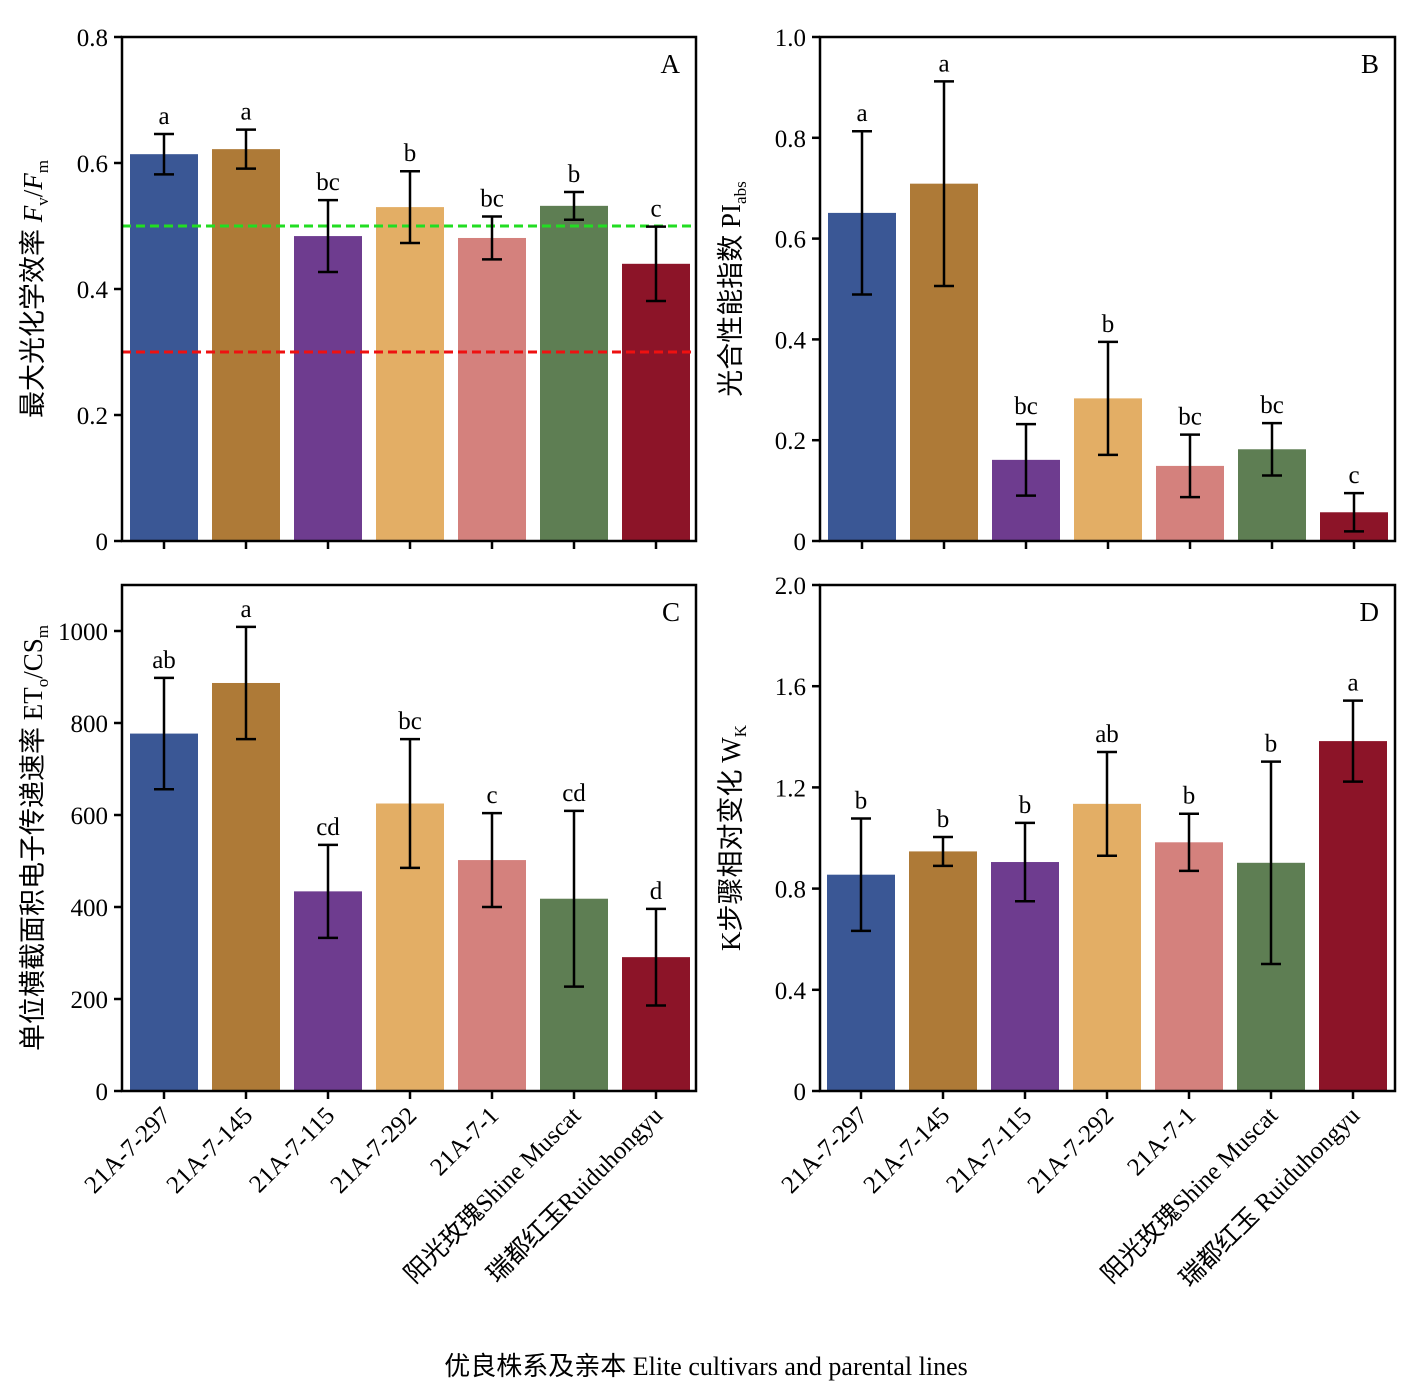 This screenshot has width=1412, height=1399. What do you see at coordinates (90, 816) in the screenshot?
I see `y-tick-label: 600` at bounding box center [90, 816].